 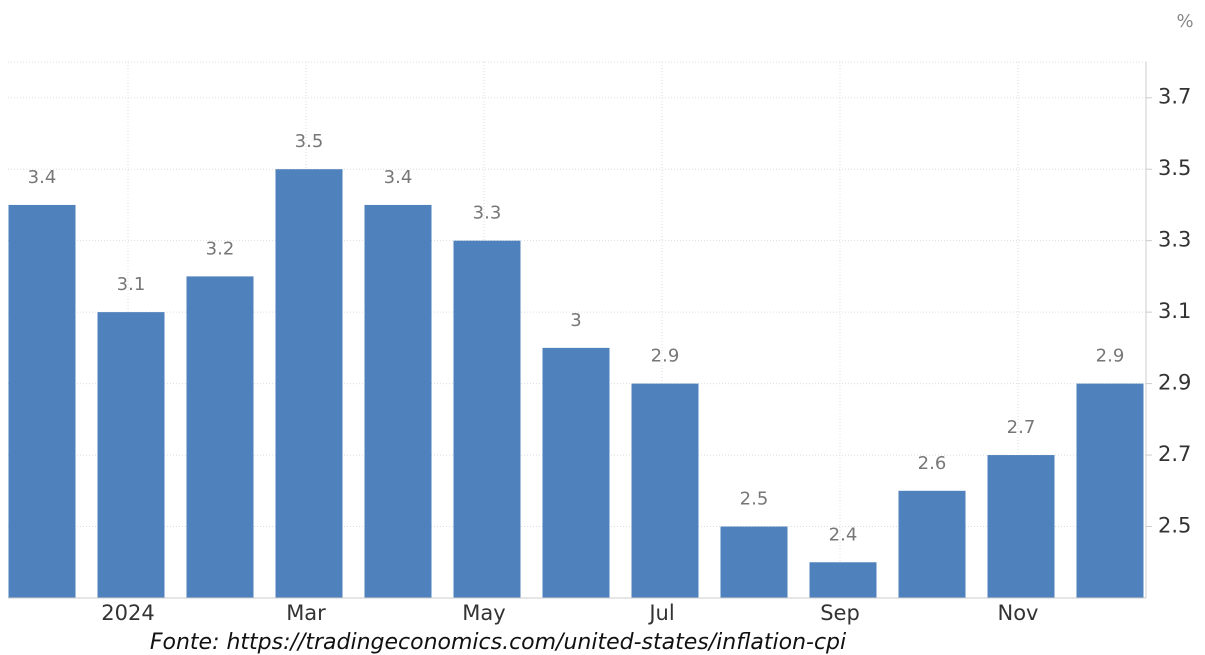 What do you see at coordinates (309, 141) in the screenshot?
I see `data-label: 3.5` at bounding box center [309, 141].